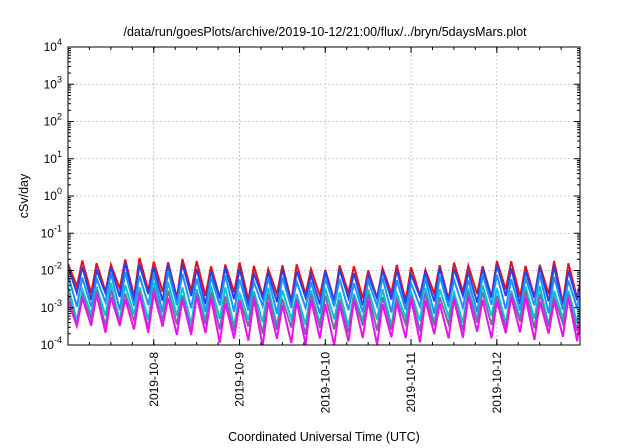 This screenshot has width=640, height=448. What do you see at coordinates (324, 437) in the screenshot?
I see `x-axis-label: Coordinated Universal Time (UTC)` at bounding box center [324, 437].